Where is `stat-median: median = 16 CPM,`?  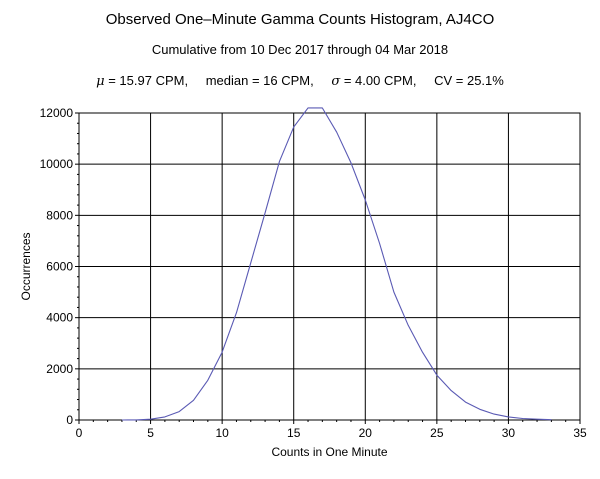
stat-median: median = 16 CPM, is located at coordinates (259, 80).